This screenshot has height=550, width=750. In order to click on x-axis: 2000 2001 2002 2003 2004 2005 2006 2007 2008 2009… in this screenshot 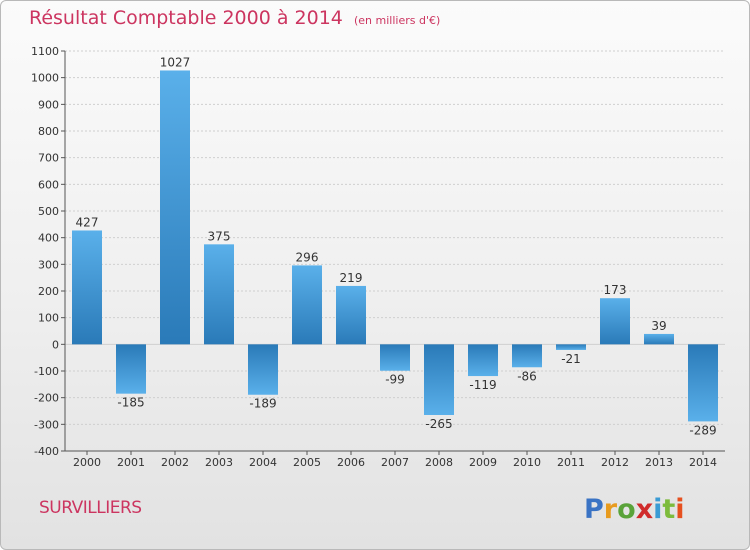, I will do `click(395, 460)`.